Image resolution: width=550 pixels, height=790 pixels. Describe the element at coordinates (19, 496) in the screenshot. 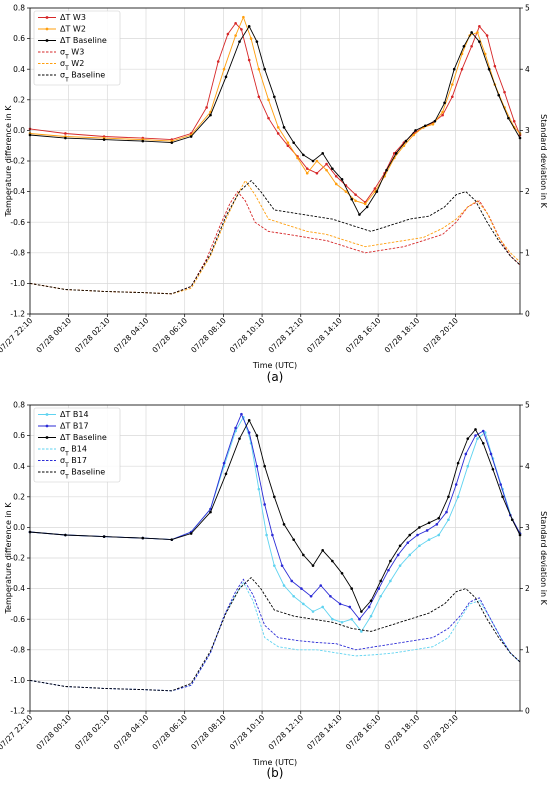

I see `y-tick-label: 0.2` at that location.